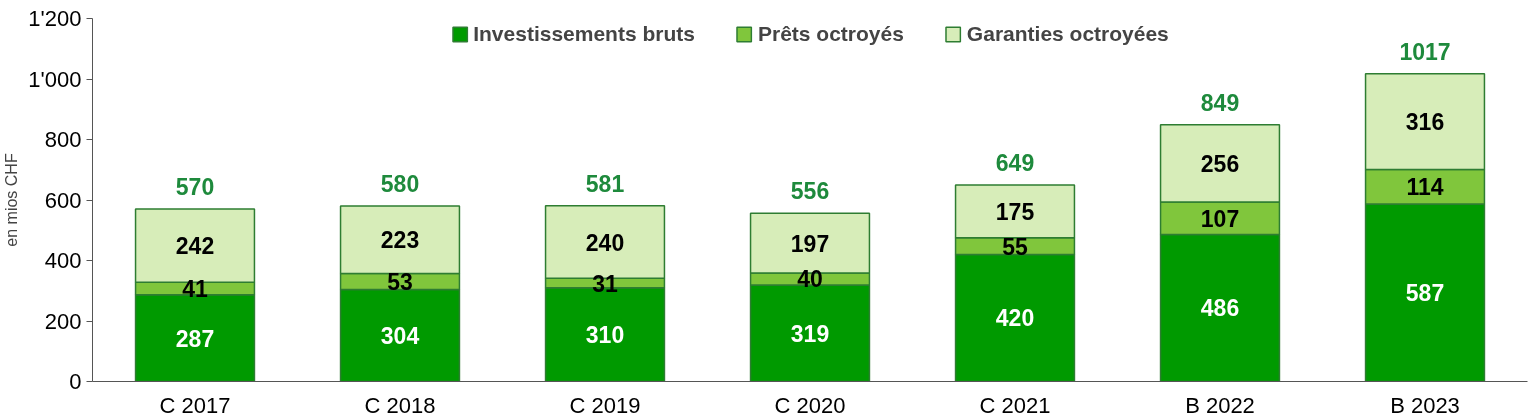 This screenshot has height=420, width=1531. What do you see at coordinates (1425, 405) in the screenshot?
I see `x-tick-label: B 2023` at bounding box center [1425, 405].